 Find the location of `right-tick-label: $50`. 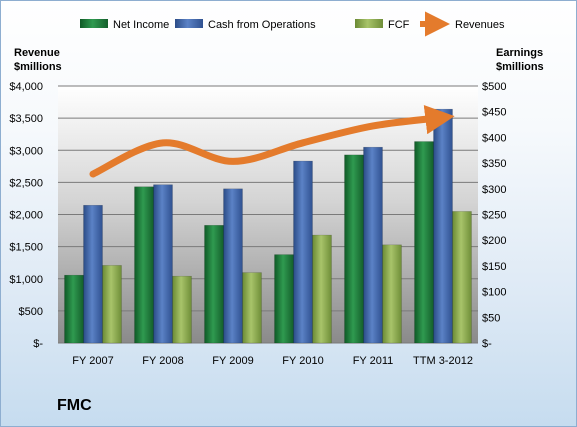

right-tick-label: $50 is located at coordinates (491, 318).